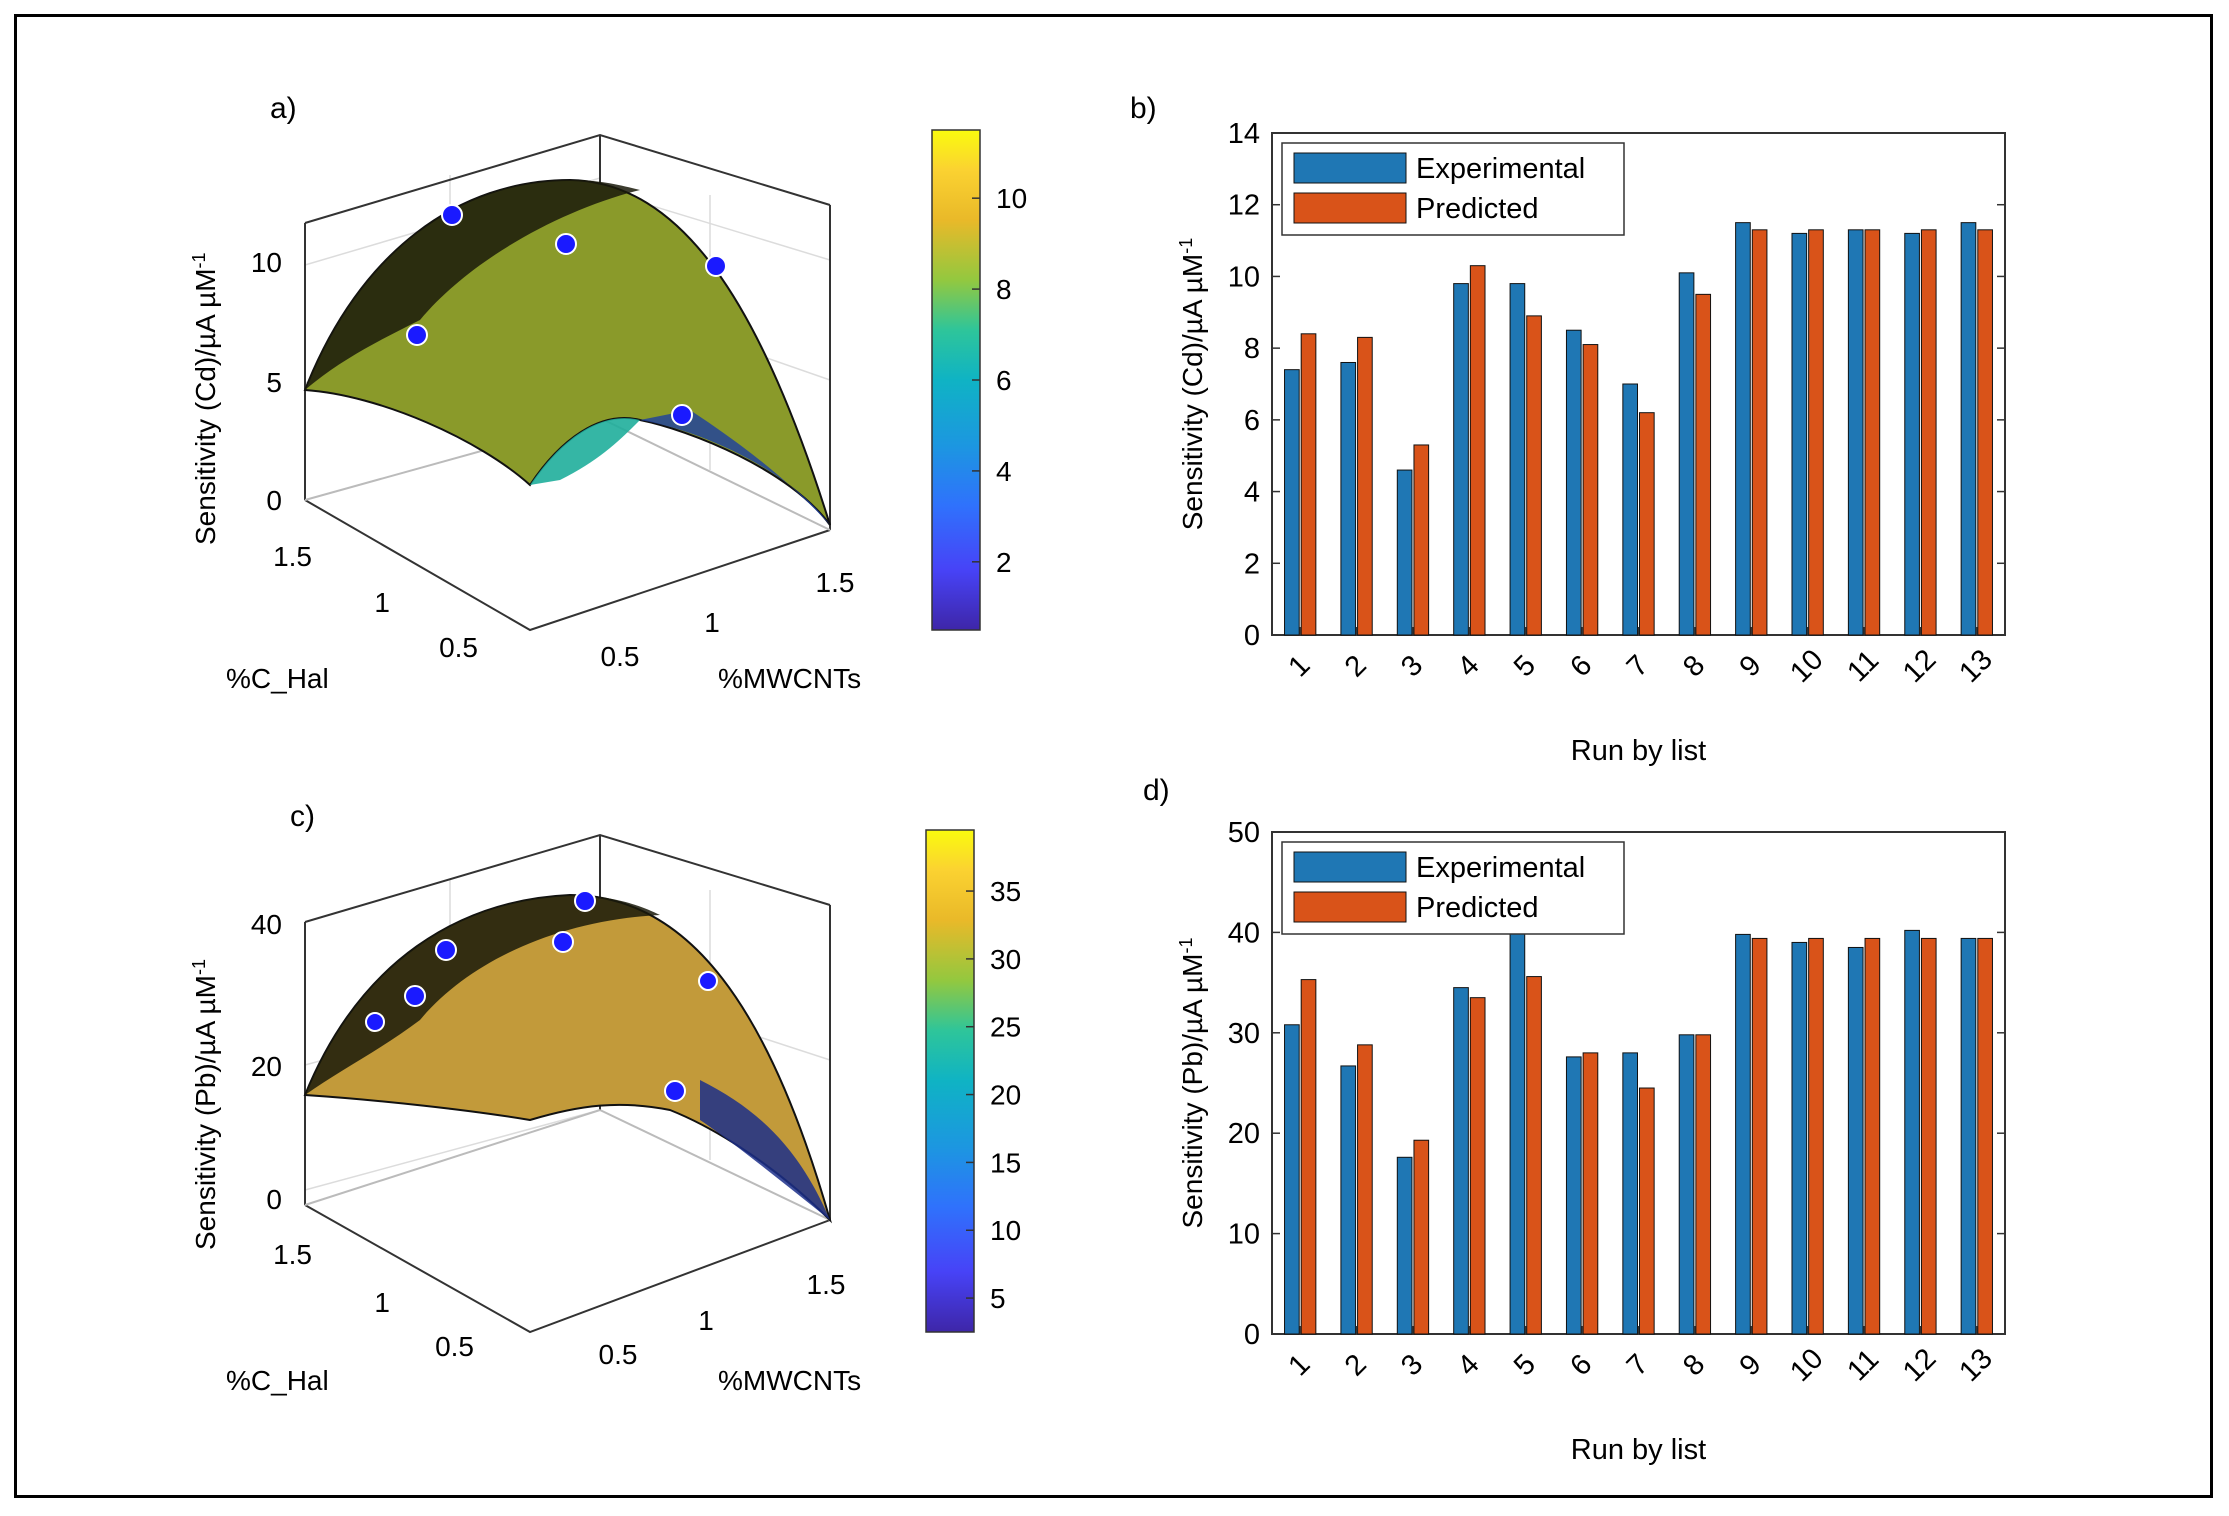 The height and width of the screenshot is (1516, 2229). What do you see at coordinates (1500, 868) in the screenshot?
I see `legend-label: Experimental` at bounding box center [1500, 868].